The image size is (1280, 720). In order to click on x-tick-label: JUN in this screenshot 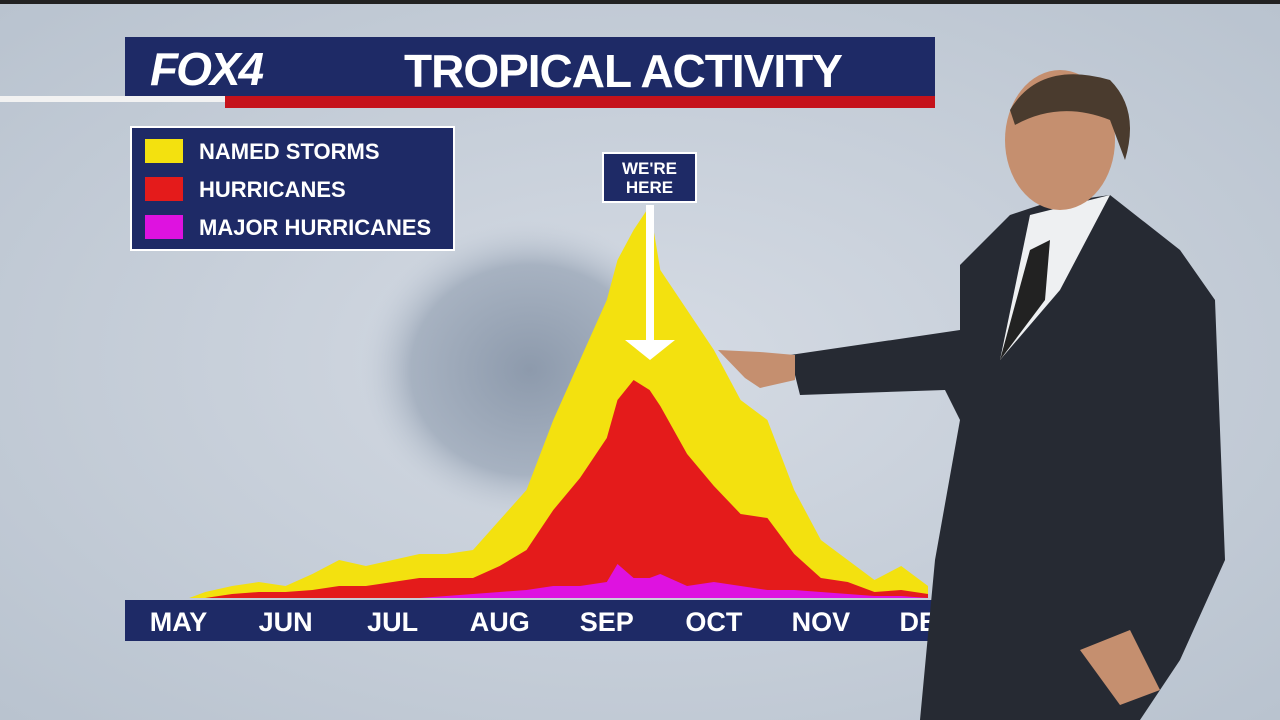, I will do `click(286, 622)`.